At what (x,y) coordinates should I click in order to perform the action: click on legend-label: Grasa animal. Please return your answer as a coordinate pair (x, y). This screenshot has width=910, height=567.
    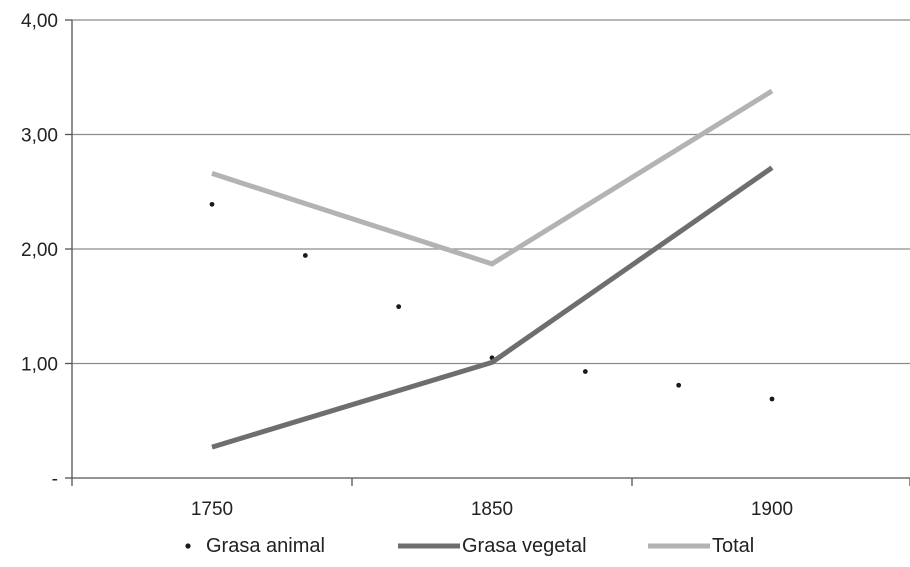
    Looking at the image, I should click on (265, 546).